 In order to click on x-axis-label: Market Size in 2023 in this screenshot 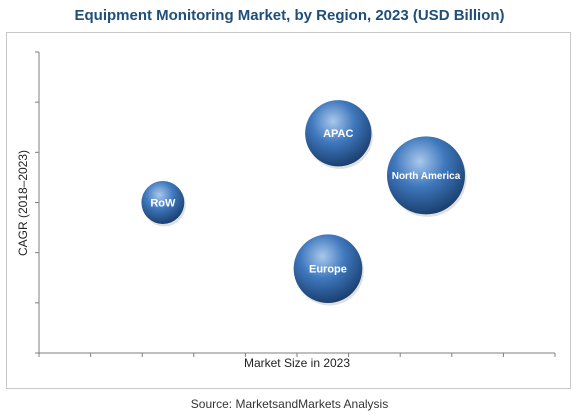, I will do `click(297, 363)`.